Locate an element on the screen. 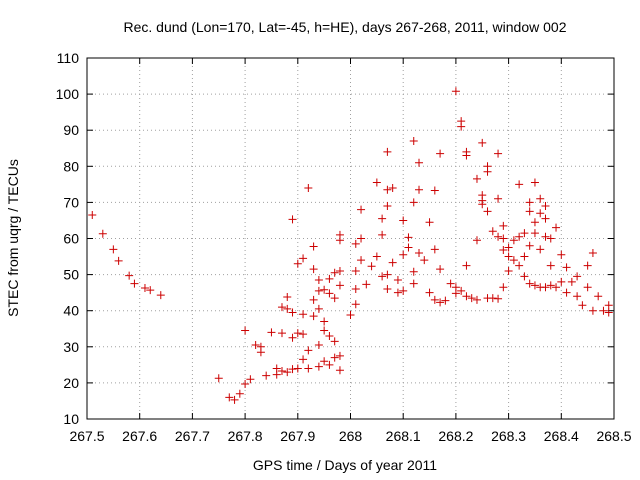 Image resolution: width=640 pixels, height=480 pixels. y-tick-label: 50 is located at coordinates (71, 275).